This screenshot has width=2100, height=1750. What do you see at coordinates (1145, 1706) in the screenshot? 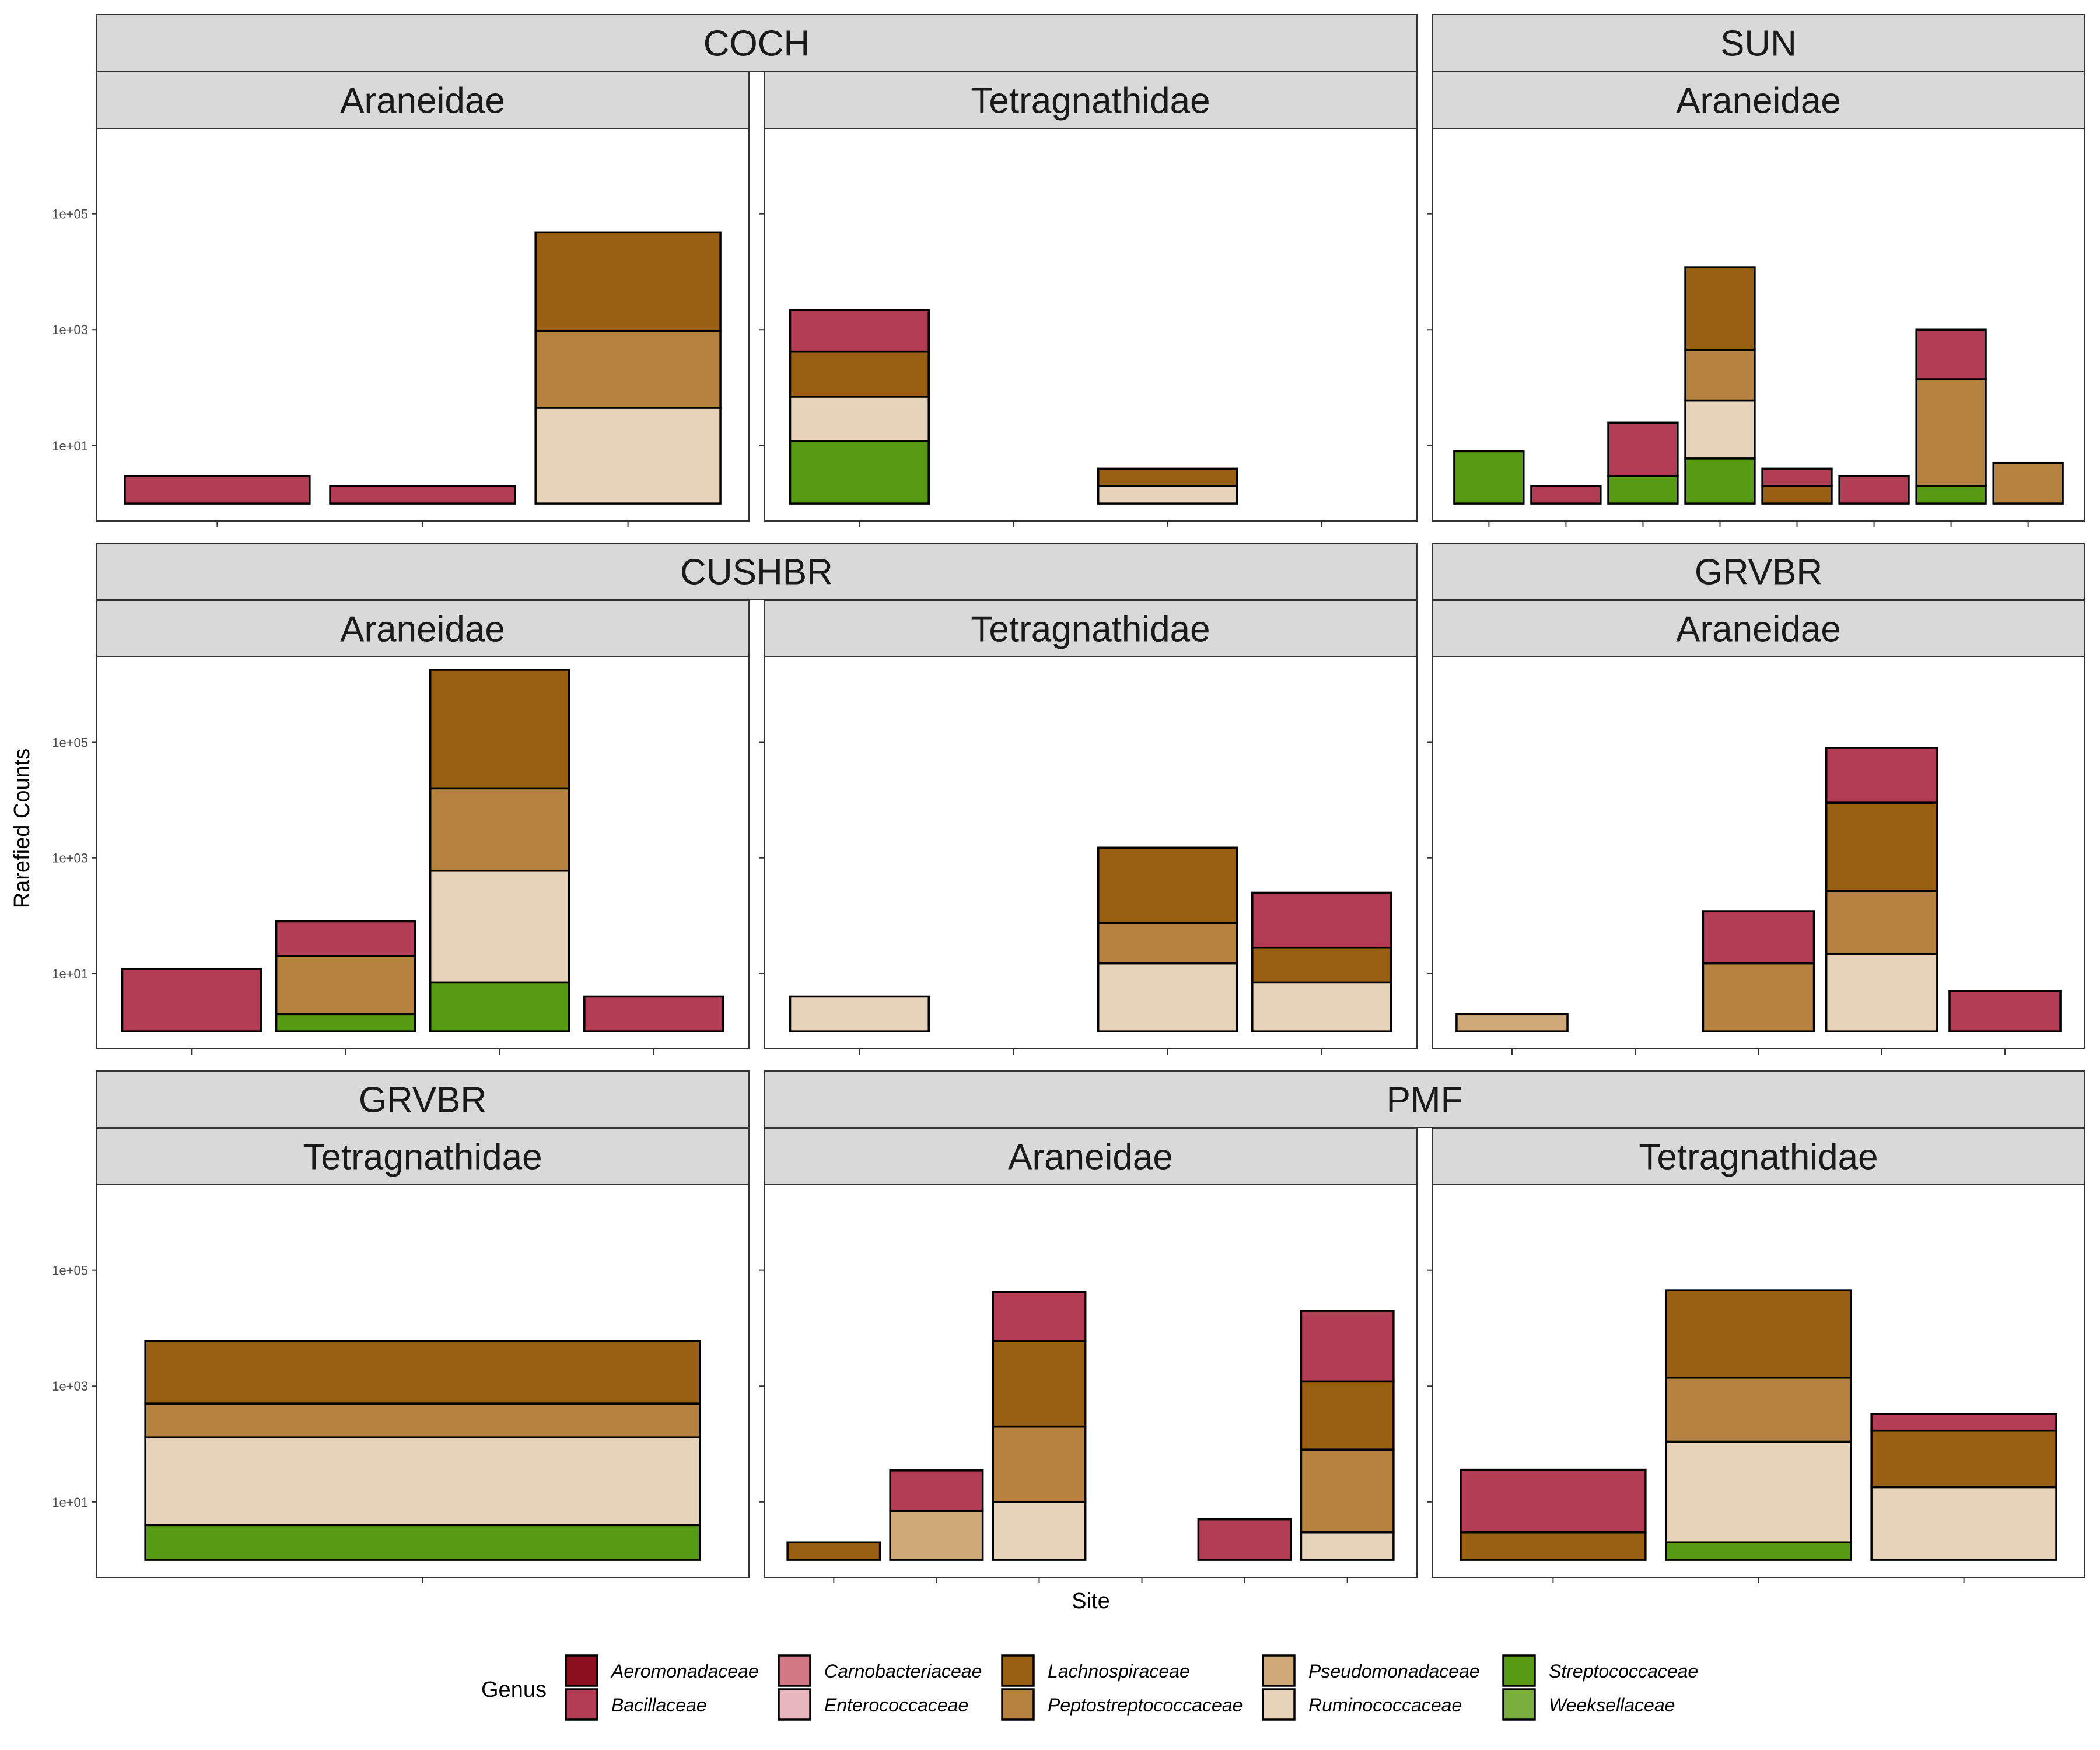
I see `legend-label: Peptostreptococcaceae` at bounding box center [1145, 1706].